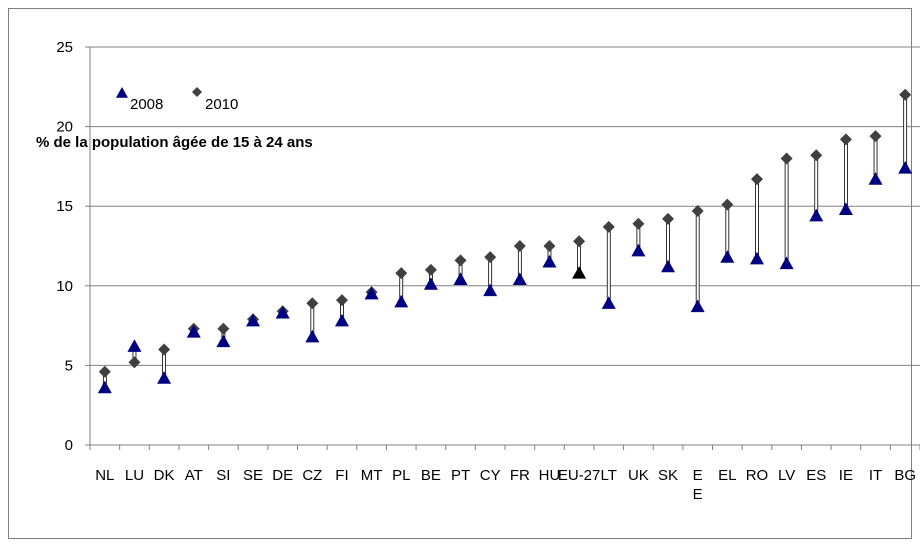 This screenshot has width=920, height=547. Describe the element at coordinates (608, 302) in the screenshot. I see `point-2008-LT` at that location.